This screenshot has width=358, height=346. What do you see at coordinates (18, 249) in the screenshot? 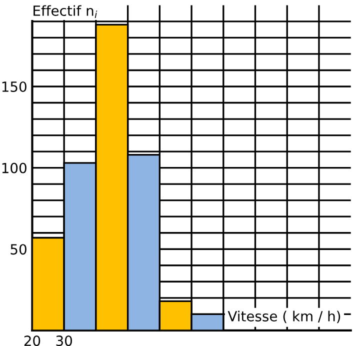
I see `y-tick-label: 50` at bounding box center [18, 249].